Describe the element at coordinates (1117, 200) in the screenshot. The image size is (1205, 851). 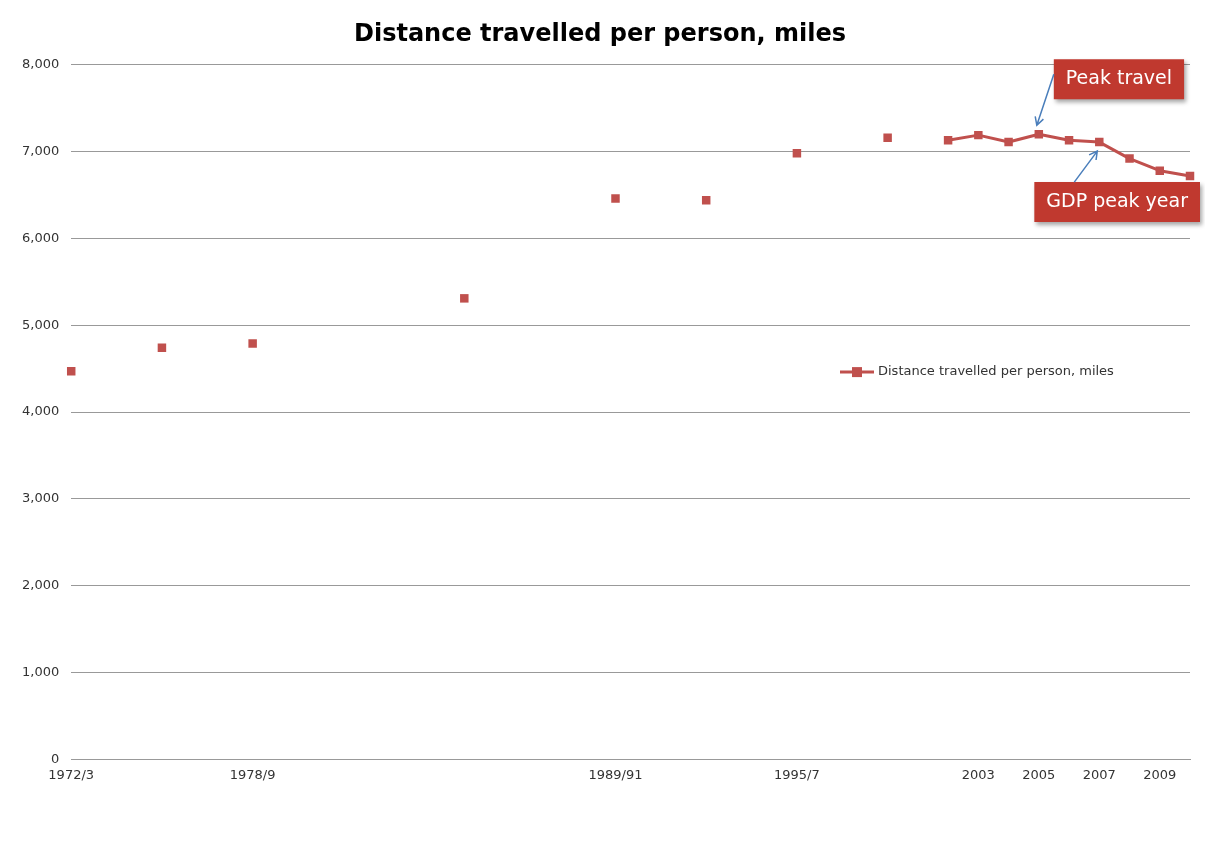
I see `annotation: GDP peak year` at that location.